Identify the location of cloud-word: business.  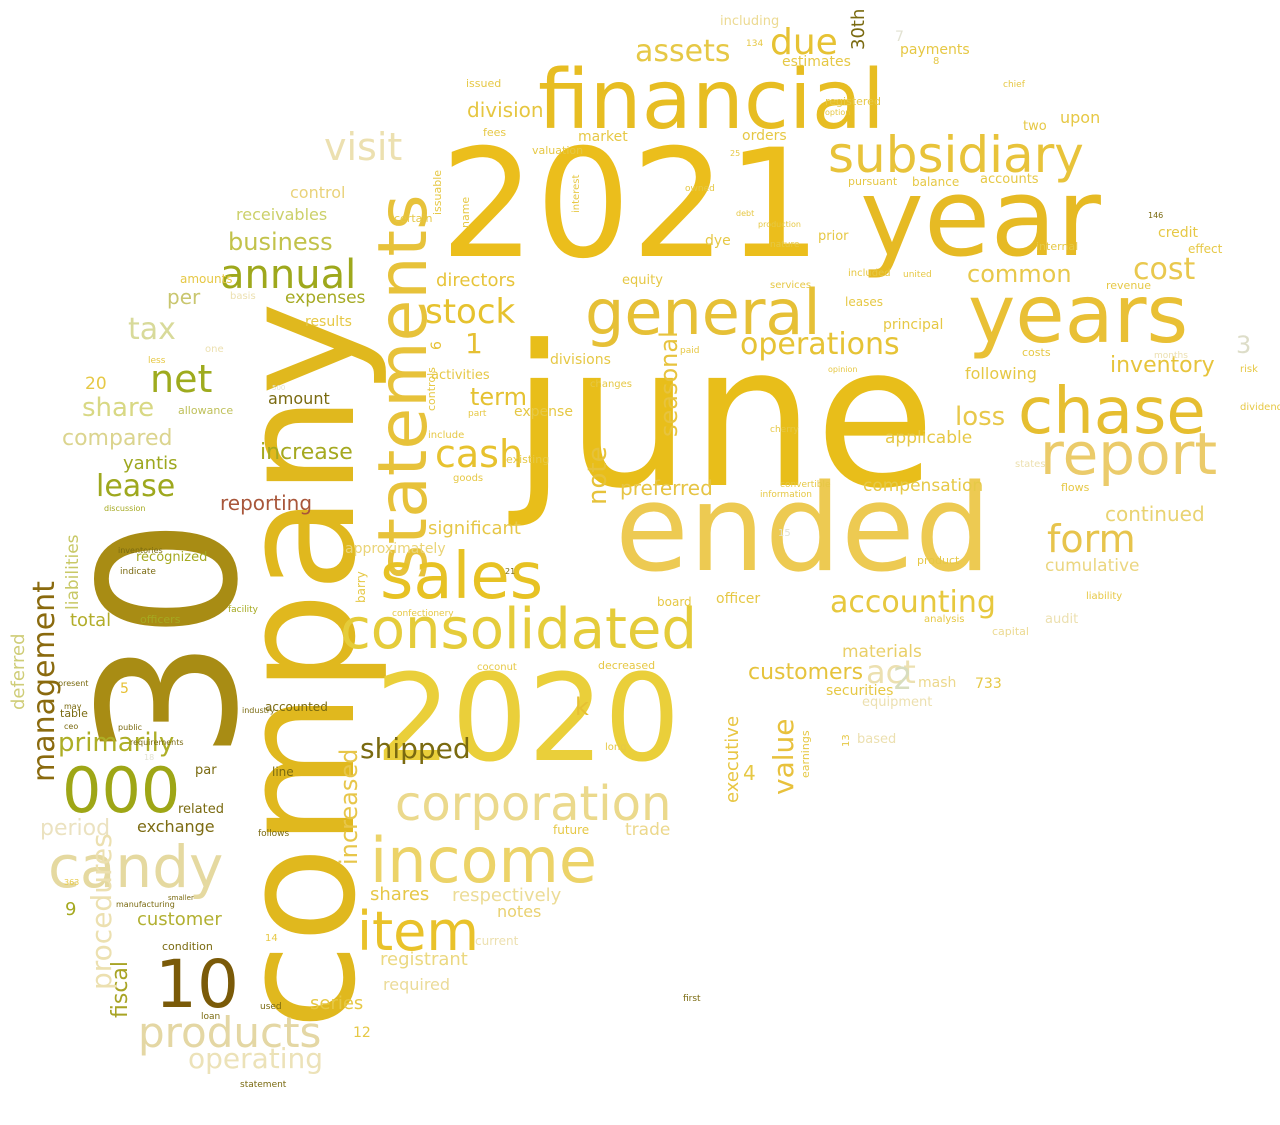
(280, 242).